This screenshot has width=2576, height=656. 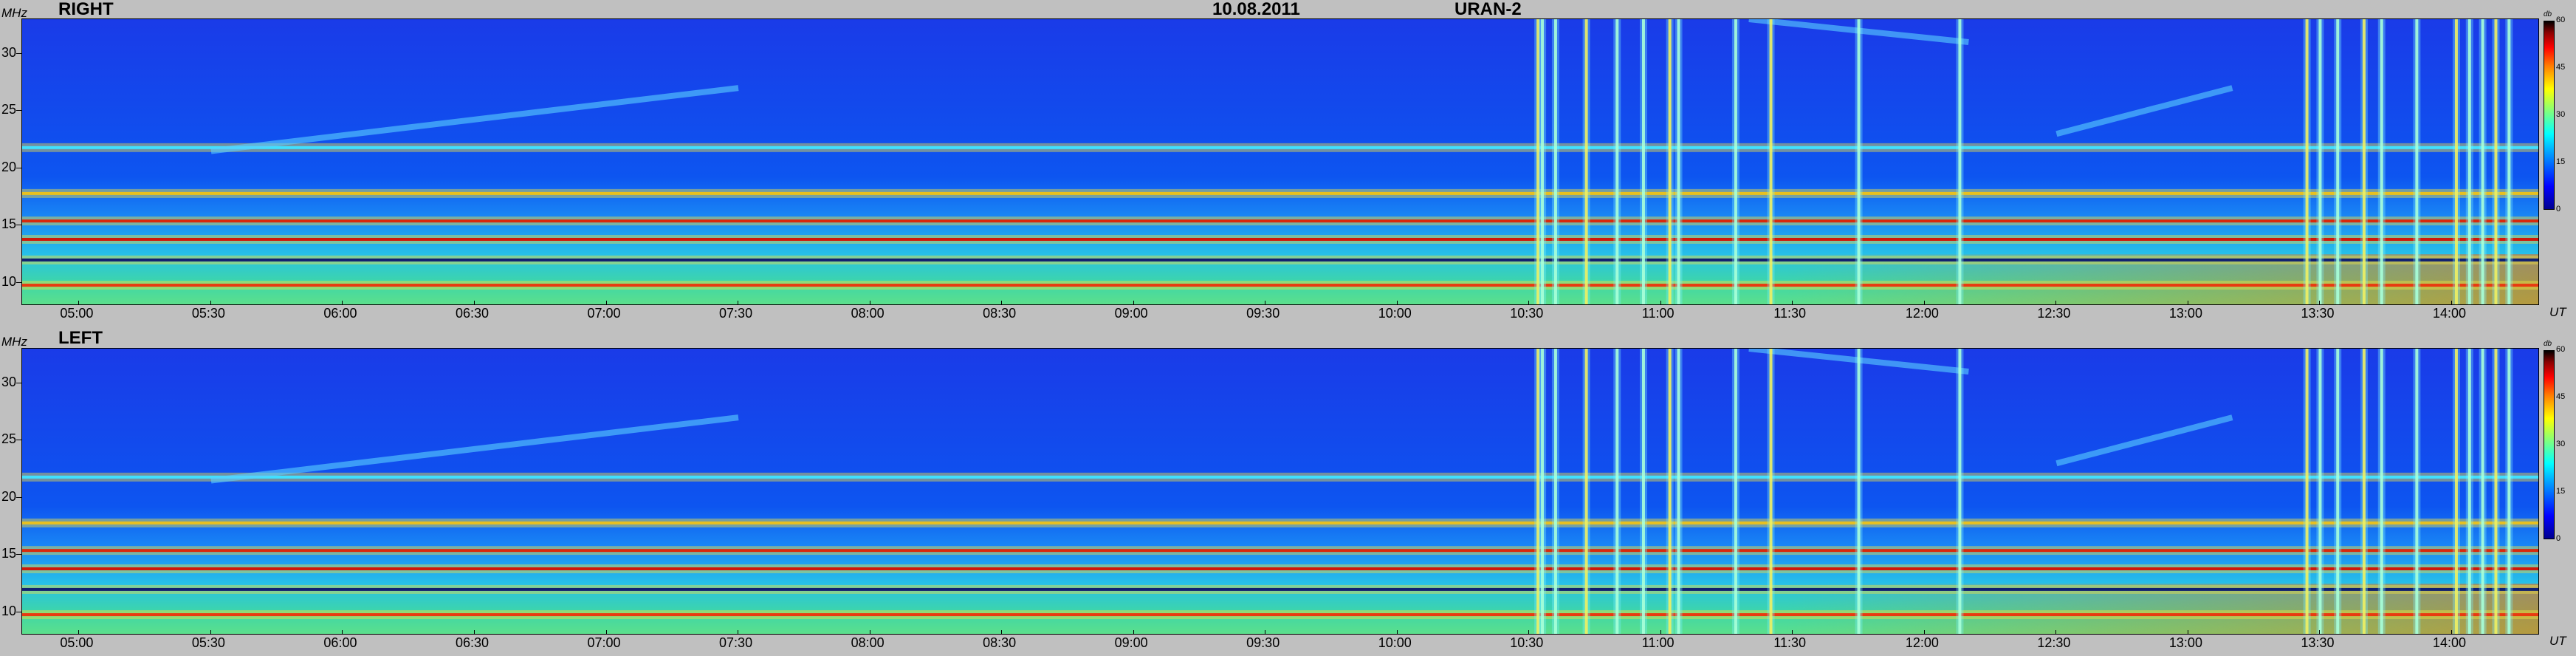 I want to click on colorbar-right-unit: db, so click(x=2548, y=14).